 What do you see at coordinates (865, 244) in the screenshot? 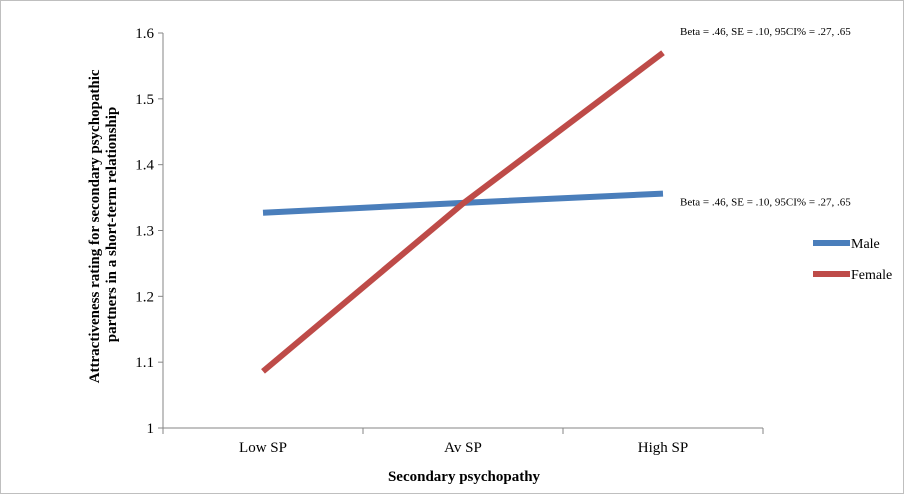
I see `legend-label-male: Male` at bounding box center [865, 244].